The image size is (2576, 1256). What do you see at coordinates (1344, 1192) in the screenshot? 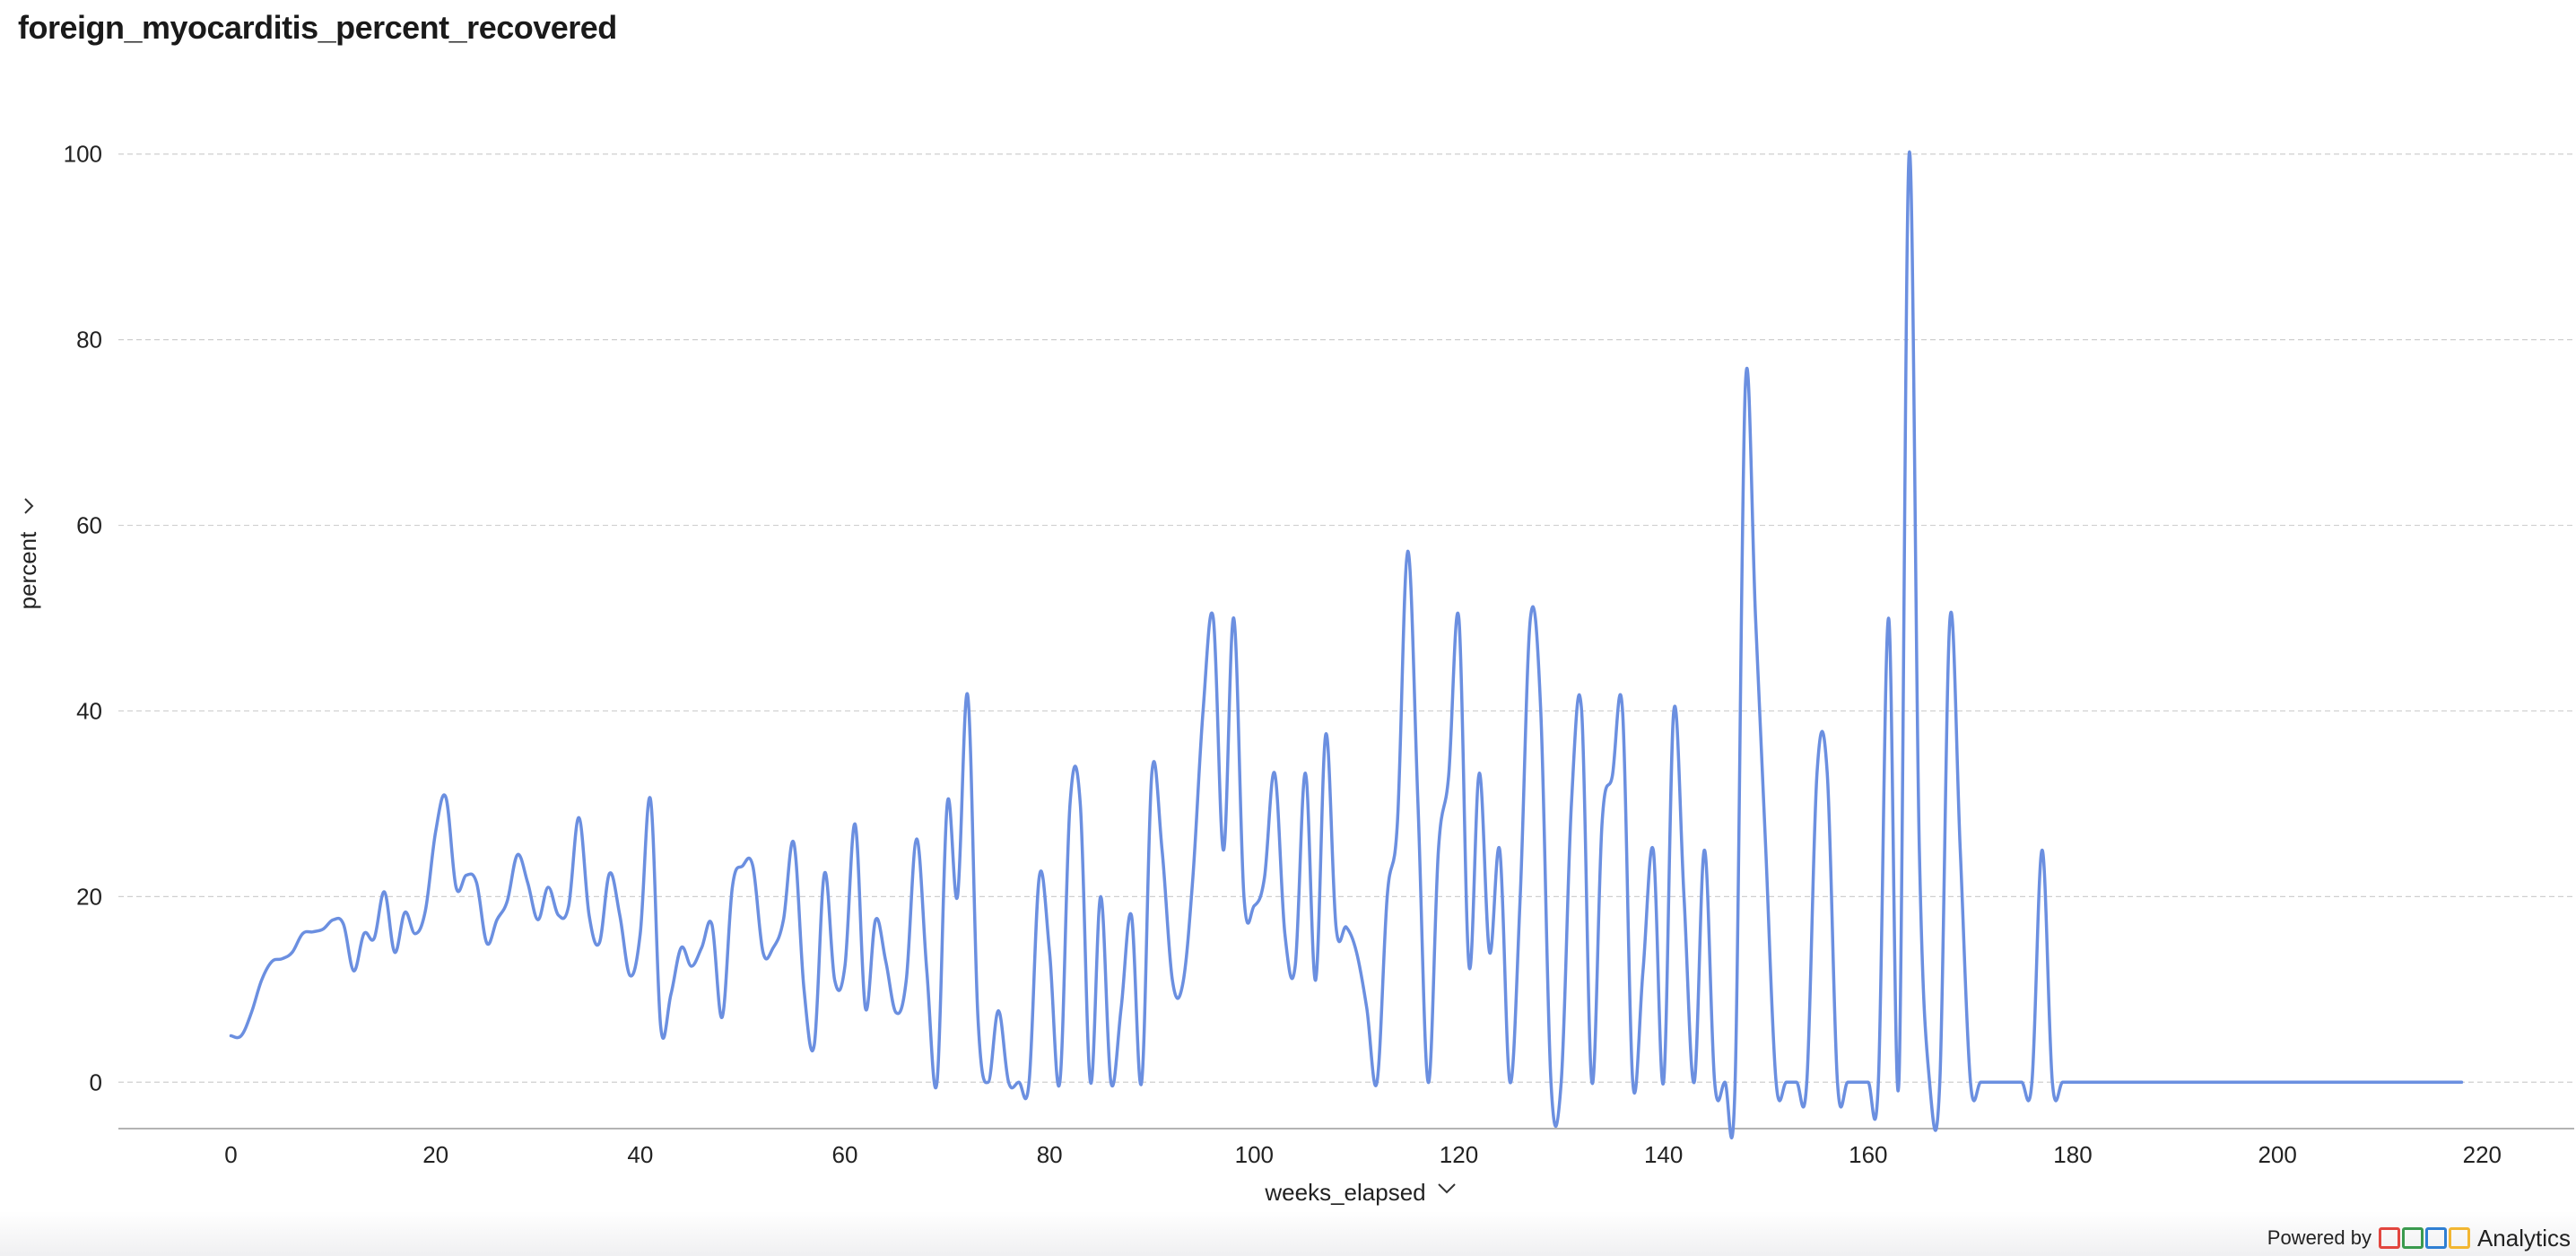
I see `x-axis-label: weeks_elapsed` at bounding box center [1344, 1192].